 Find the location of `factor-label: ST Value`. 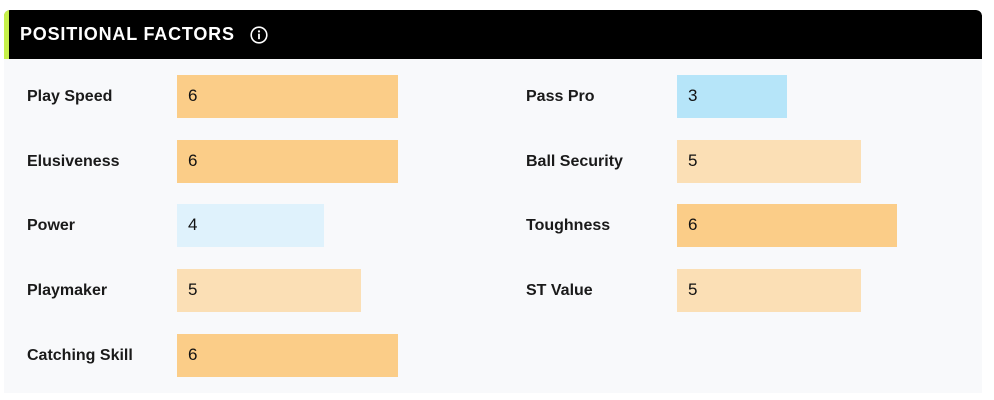

factor-label: ST Value is located at coordinates (559, 290).